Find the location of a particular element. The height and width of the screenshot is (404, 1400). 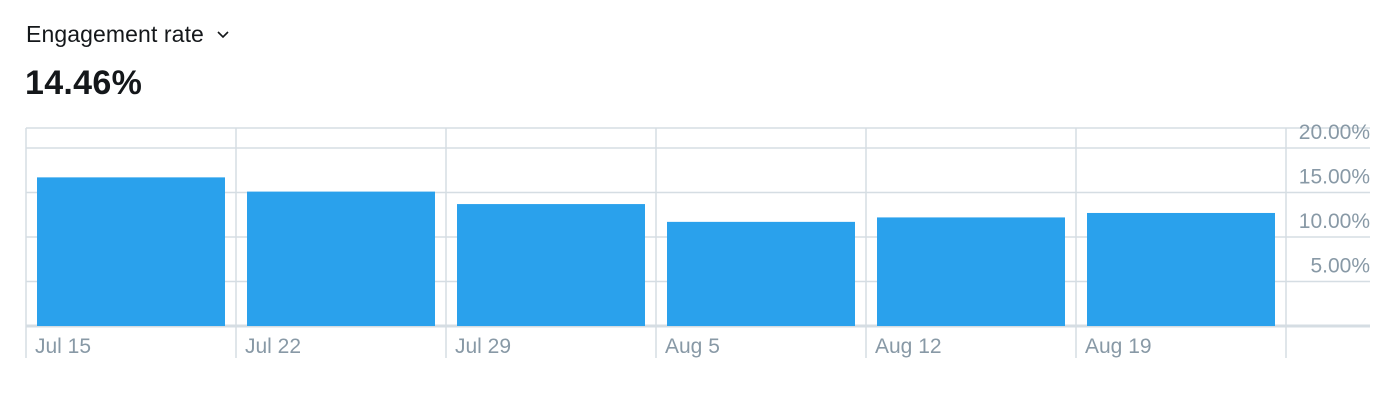

y-axis-labels: 20.00% 15.00% 10.00% 5.00% is located at coordinates (1334, 199).